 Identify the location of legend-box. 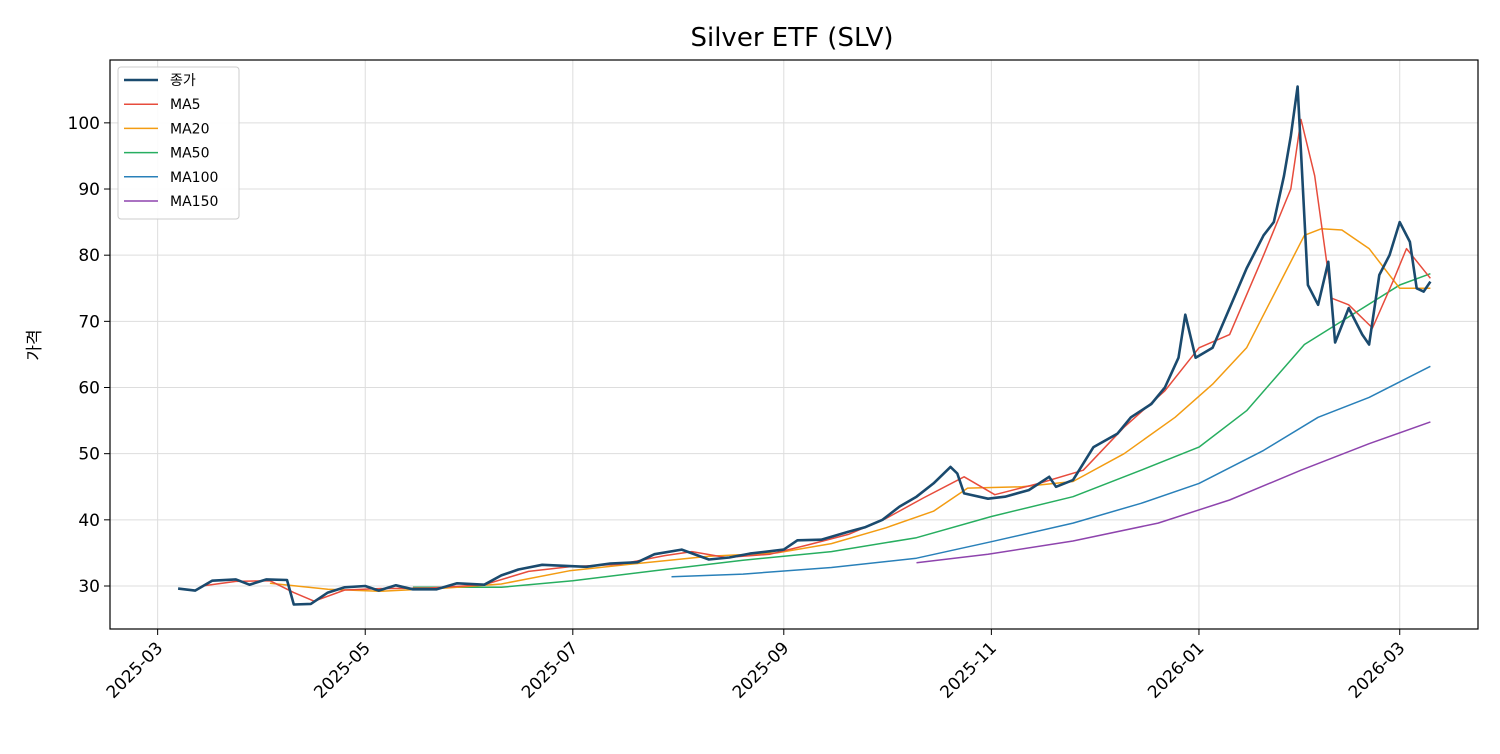
(178, 143).